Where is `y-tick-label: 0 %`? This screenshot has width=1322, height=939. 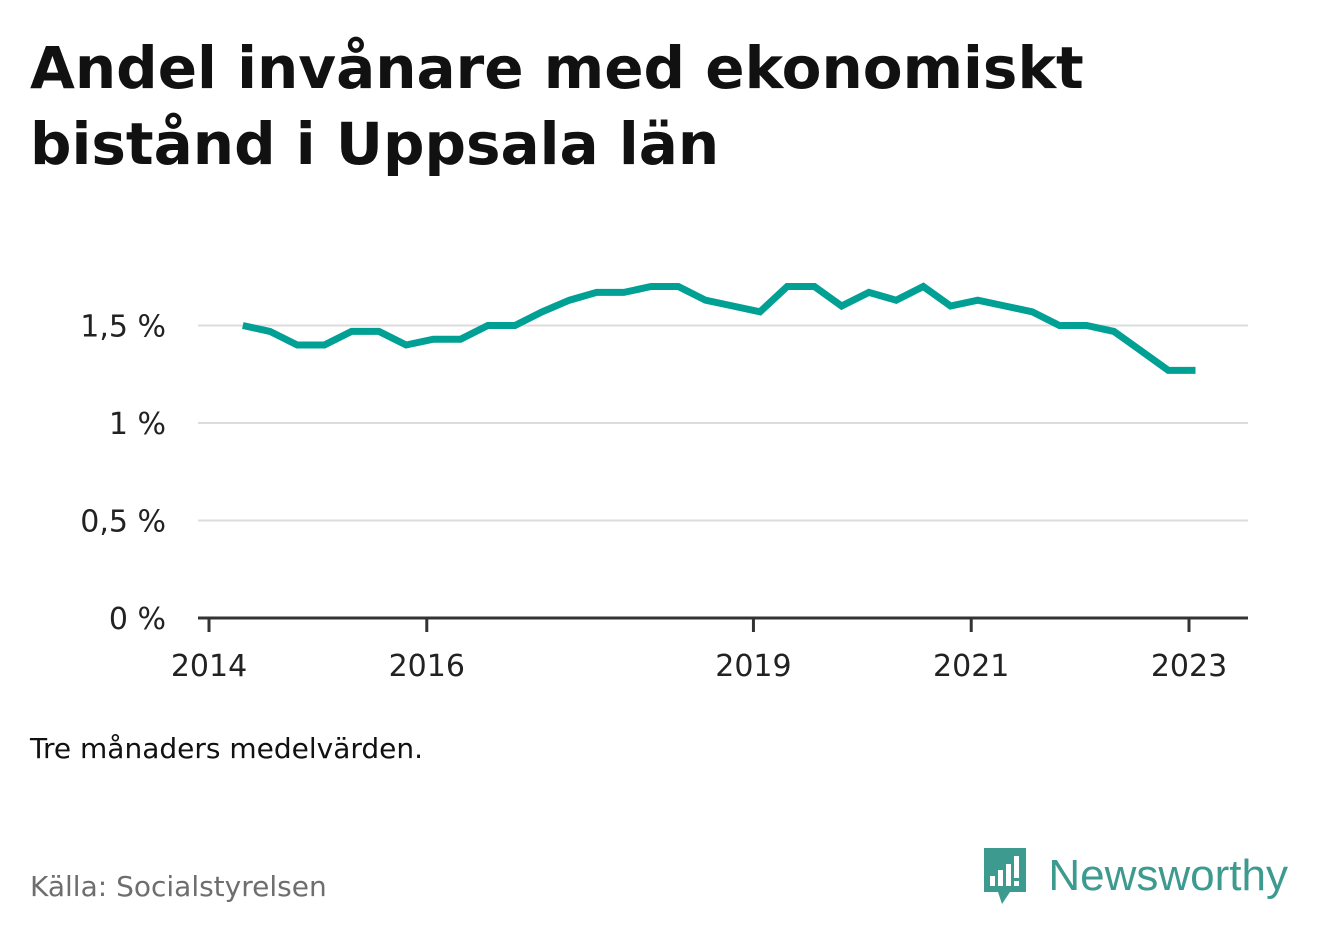
y-tick-label: 0 % is located at coordinates (137, 619).